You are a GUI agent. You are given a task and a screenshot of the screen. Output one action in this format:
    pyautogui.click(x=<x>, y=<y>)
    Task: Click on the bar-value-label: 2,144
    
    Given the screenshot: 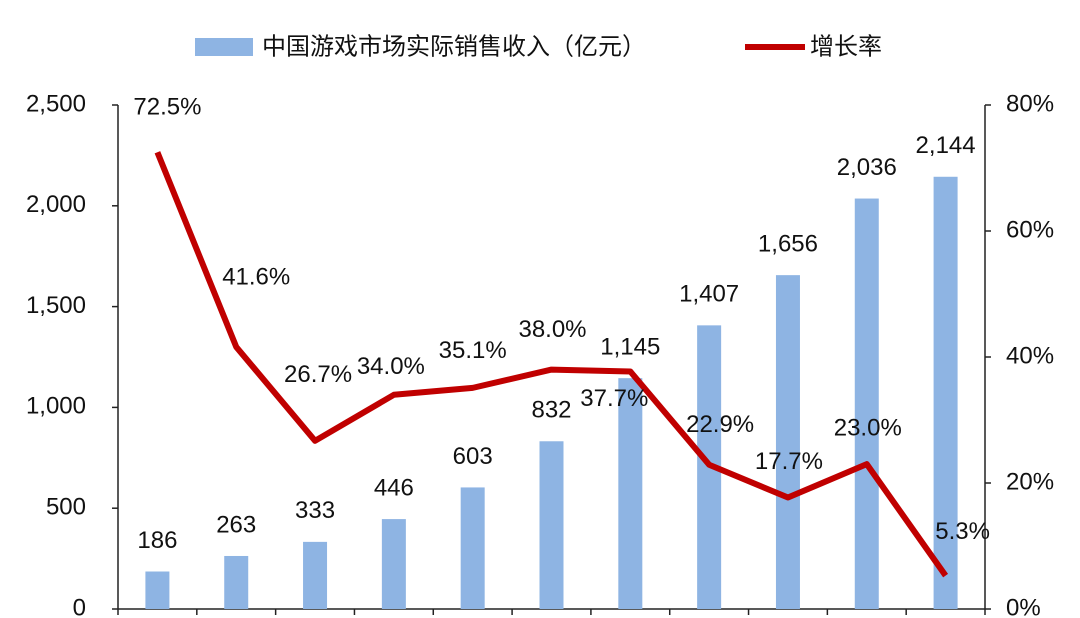 What is the action you would take?
    pyautogui.click(x=946, y=145)
    